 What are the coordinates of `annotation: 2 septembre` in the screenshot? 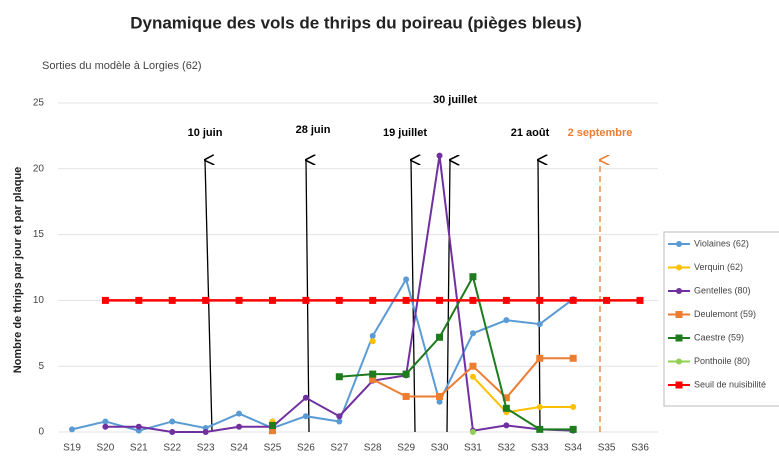 It's located at (600, 133).